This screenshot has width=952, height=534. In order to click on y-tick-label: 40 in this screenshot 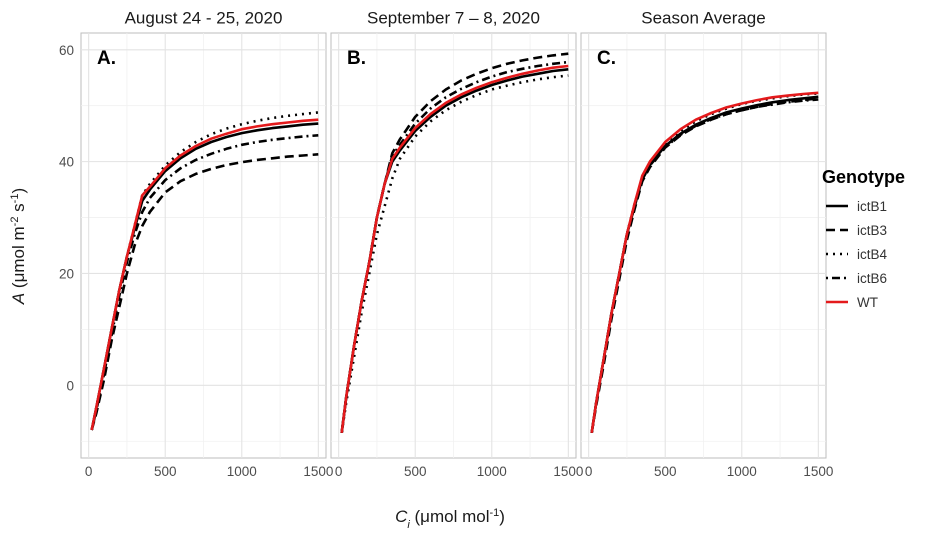, I will do `click(66, 162)`.